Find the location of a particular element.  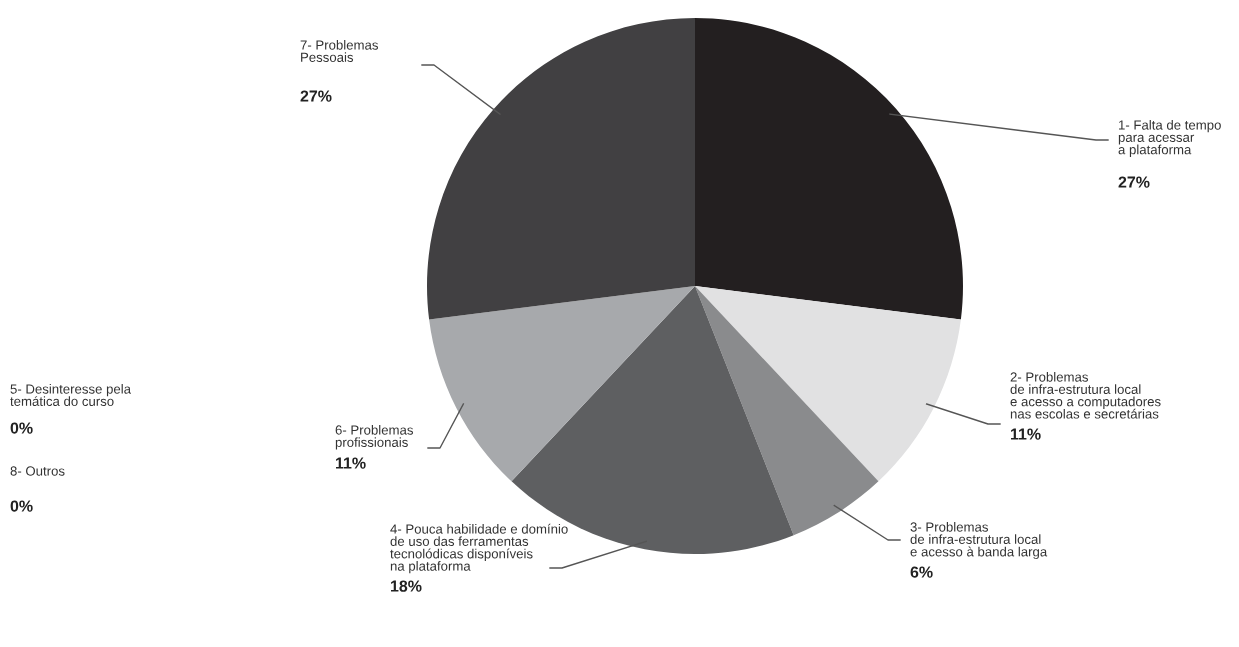

slice-label: 3- Problemas de infra-estrutura local e acesso à banda larga is located at coordinates (979, 541).